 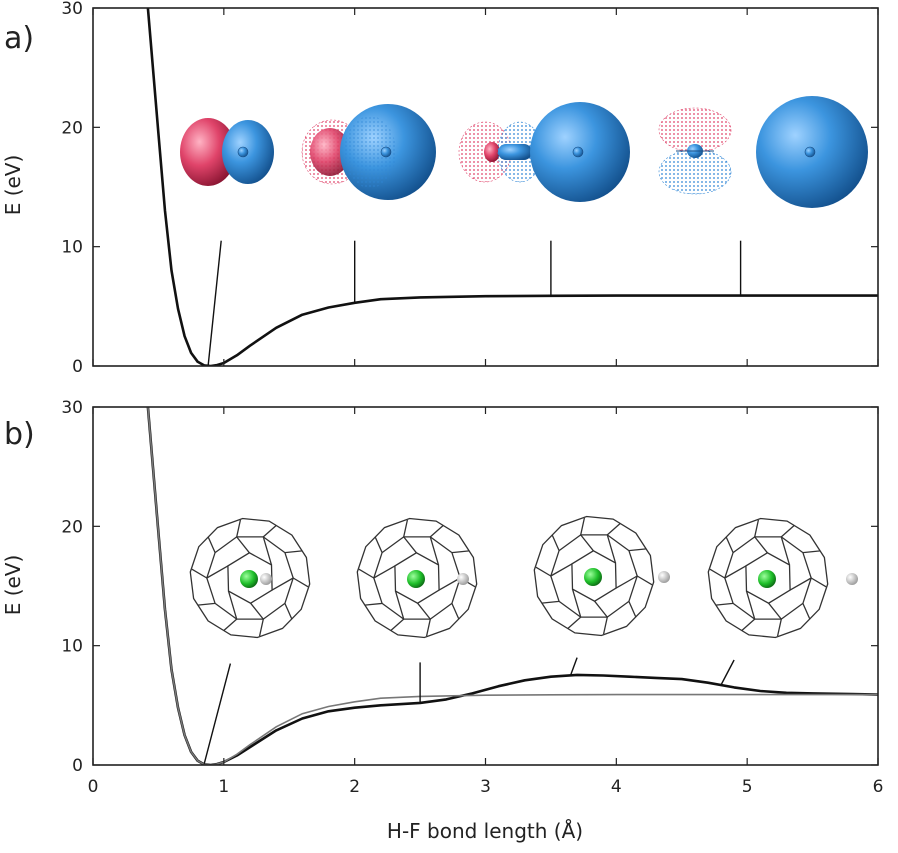 I want to click on x-tick-label-4: 4, so click(x=616, y=787).